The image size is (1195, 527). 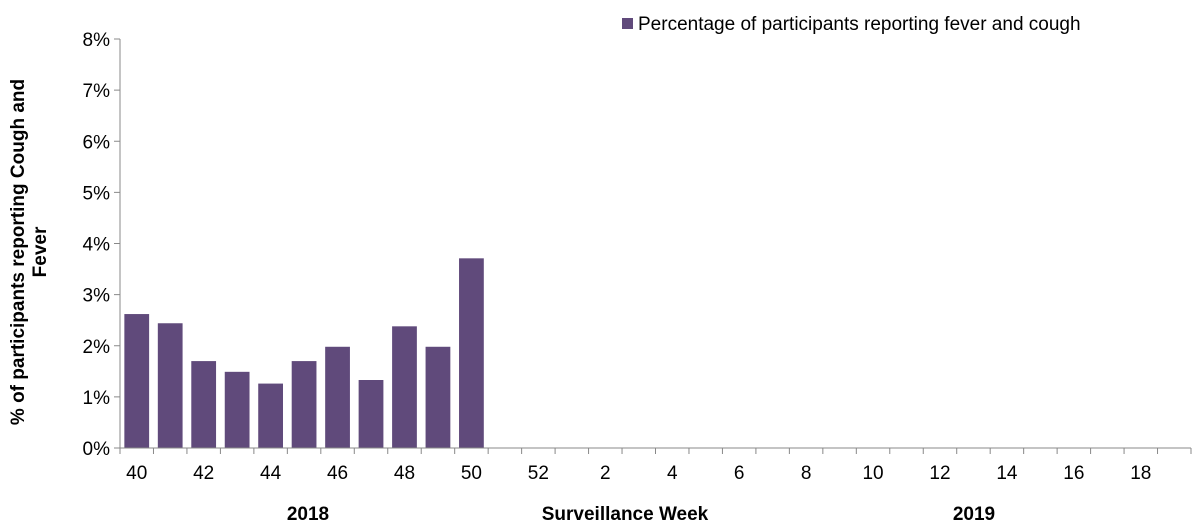 I want to click on x-tick-label: 2, so click(x=605, y=473).